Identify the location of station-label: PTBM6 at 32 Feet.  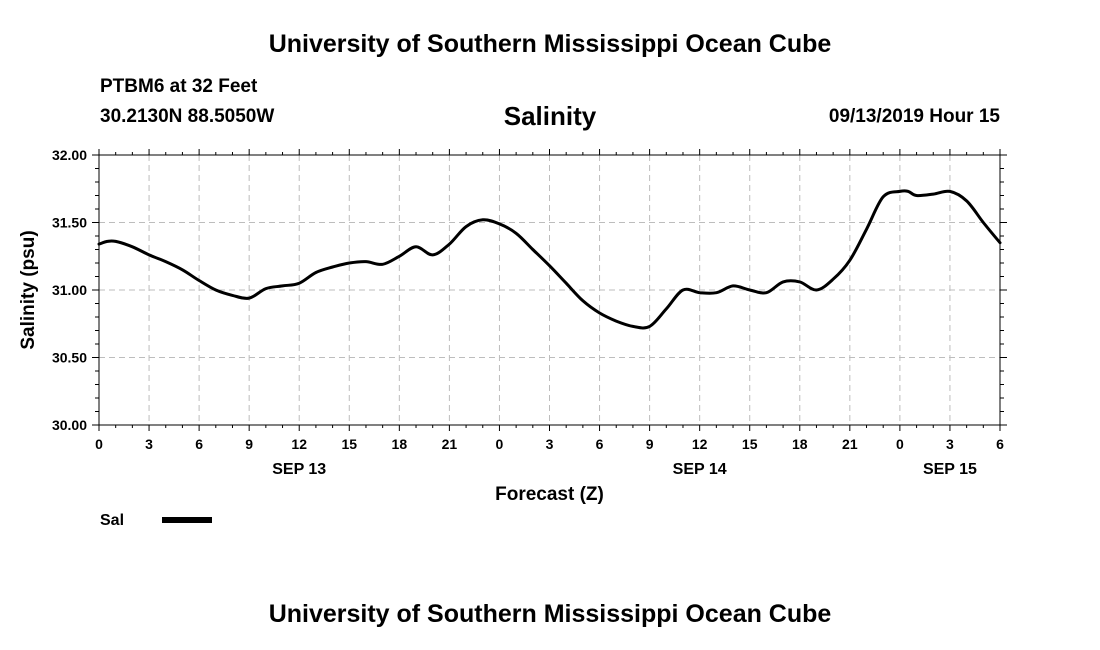
(179, 86).